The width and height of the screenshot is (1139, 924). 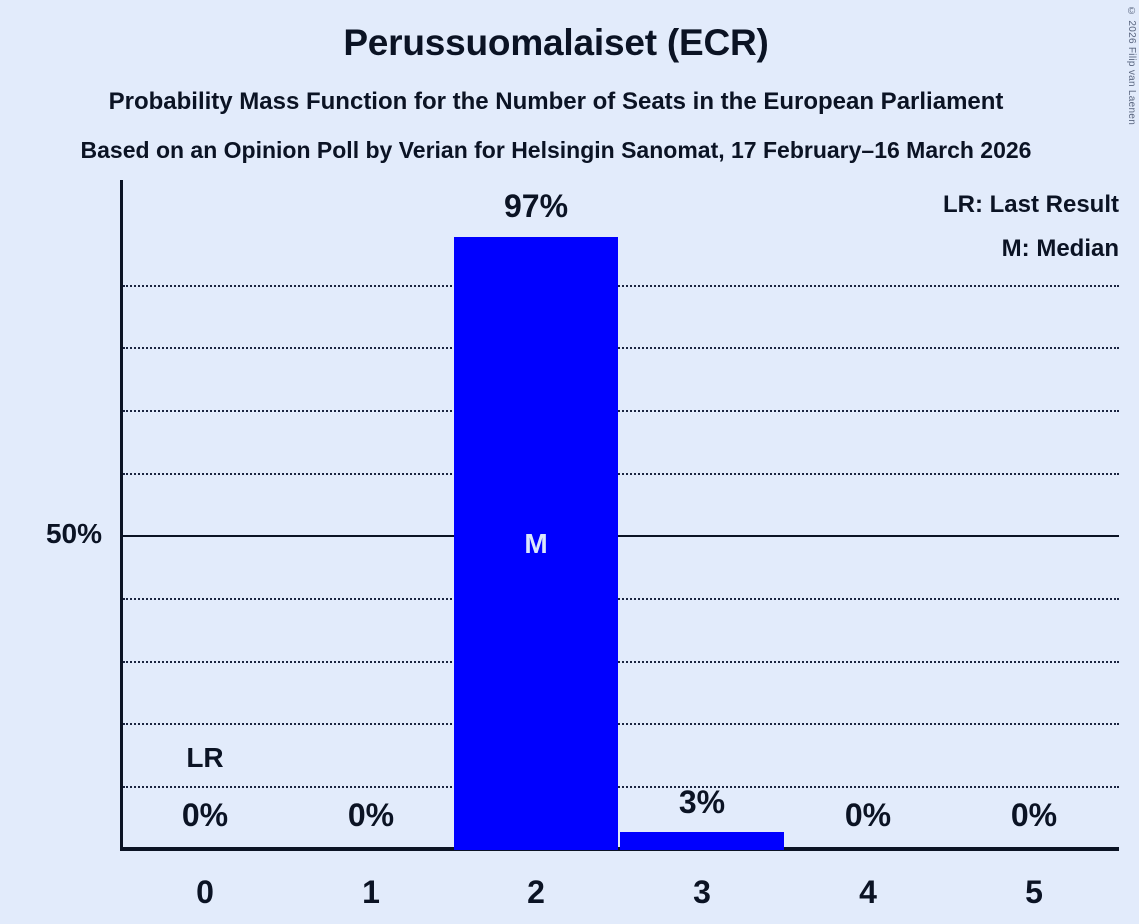 I want to click on x-axis-line, so click(x=619, y=849).